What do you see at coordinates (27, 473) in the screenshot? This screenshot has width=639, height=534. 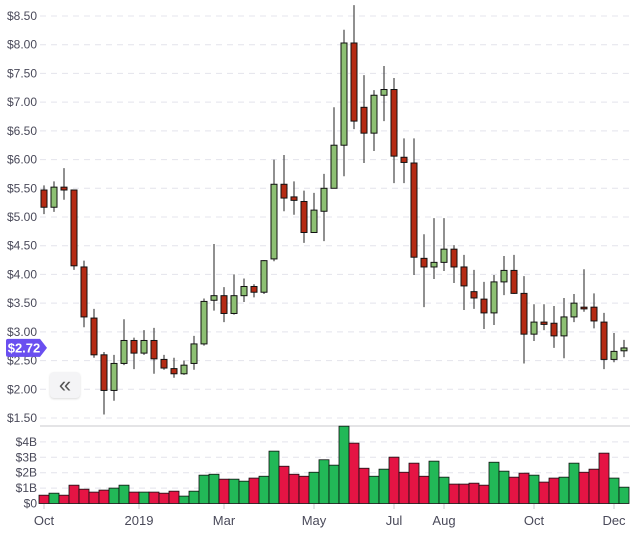 I see `volume-axis: $4B$3B $2B$1B $0` at bounding box center [27, 473].